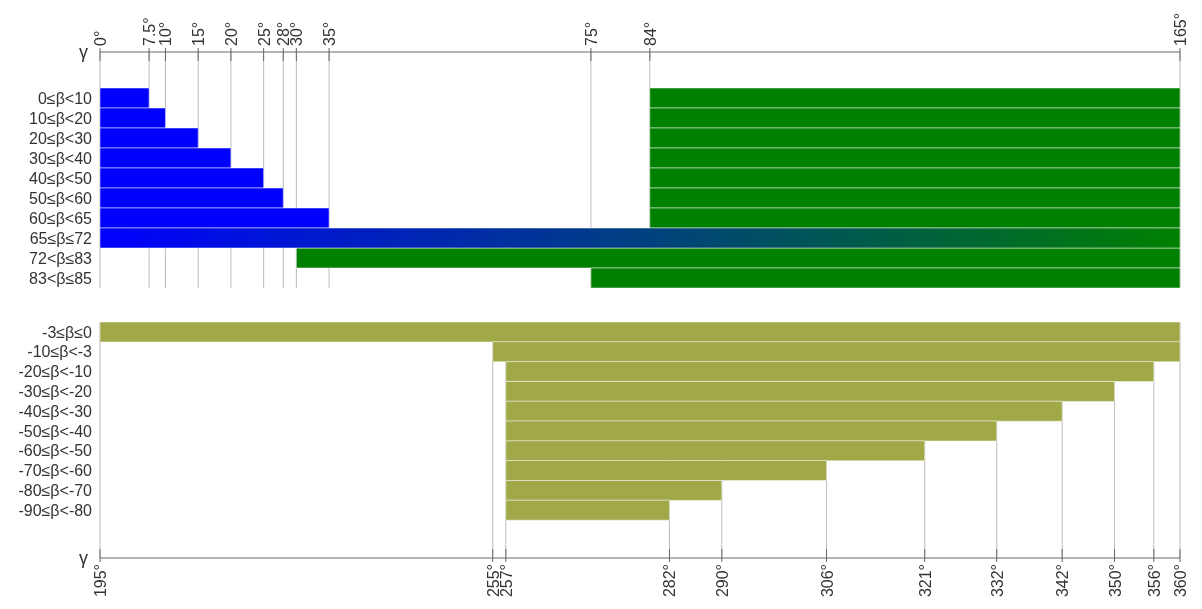  What do you see at coordinates (61, 218) in the screenshot?
I see `y-tick-label: 60≤β<65` at bounding box center [61, 218].